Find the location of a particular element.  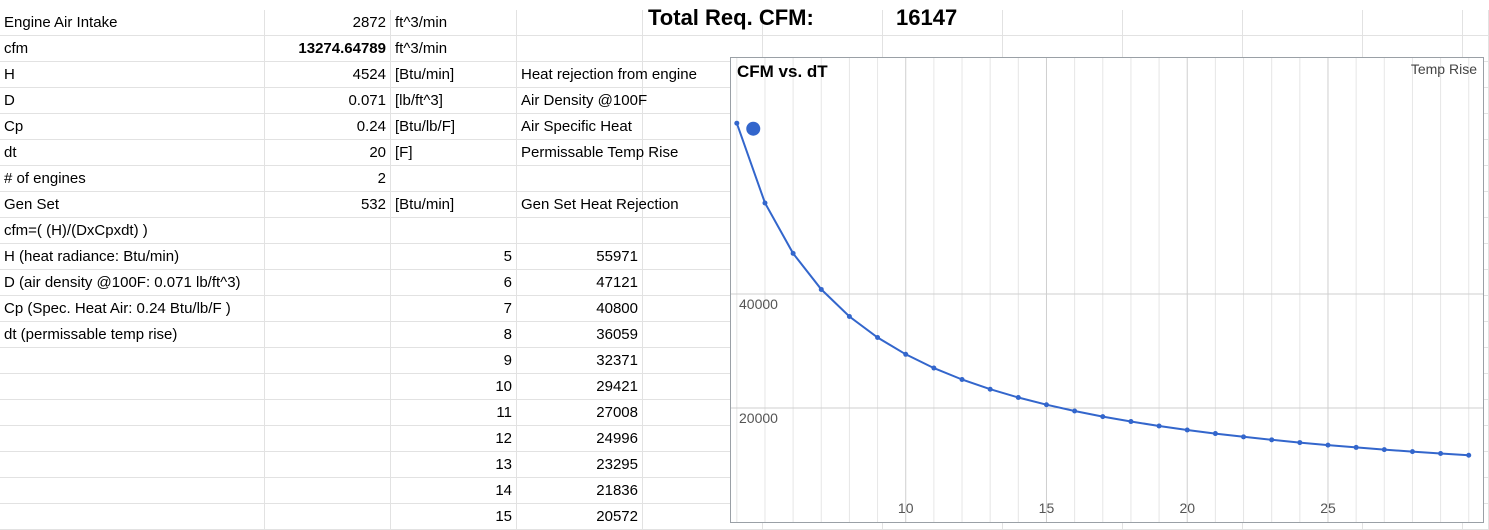

sheet-cell: 0.071 is located at coordinates (328, 100).